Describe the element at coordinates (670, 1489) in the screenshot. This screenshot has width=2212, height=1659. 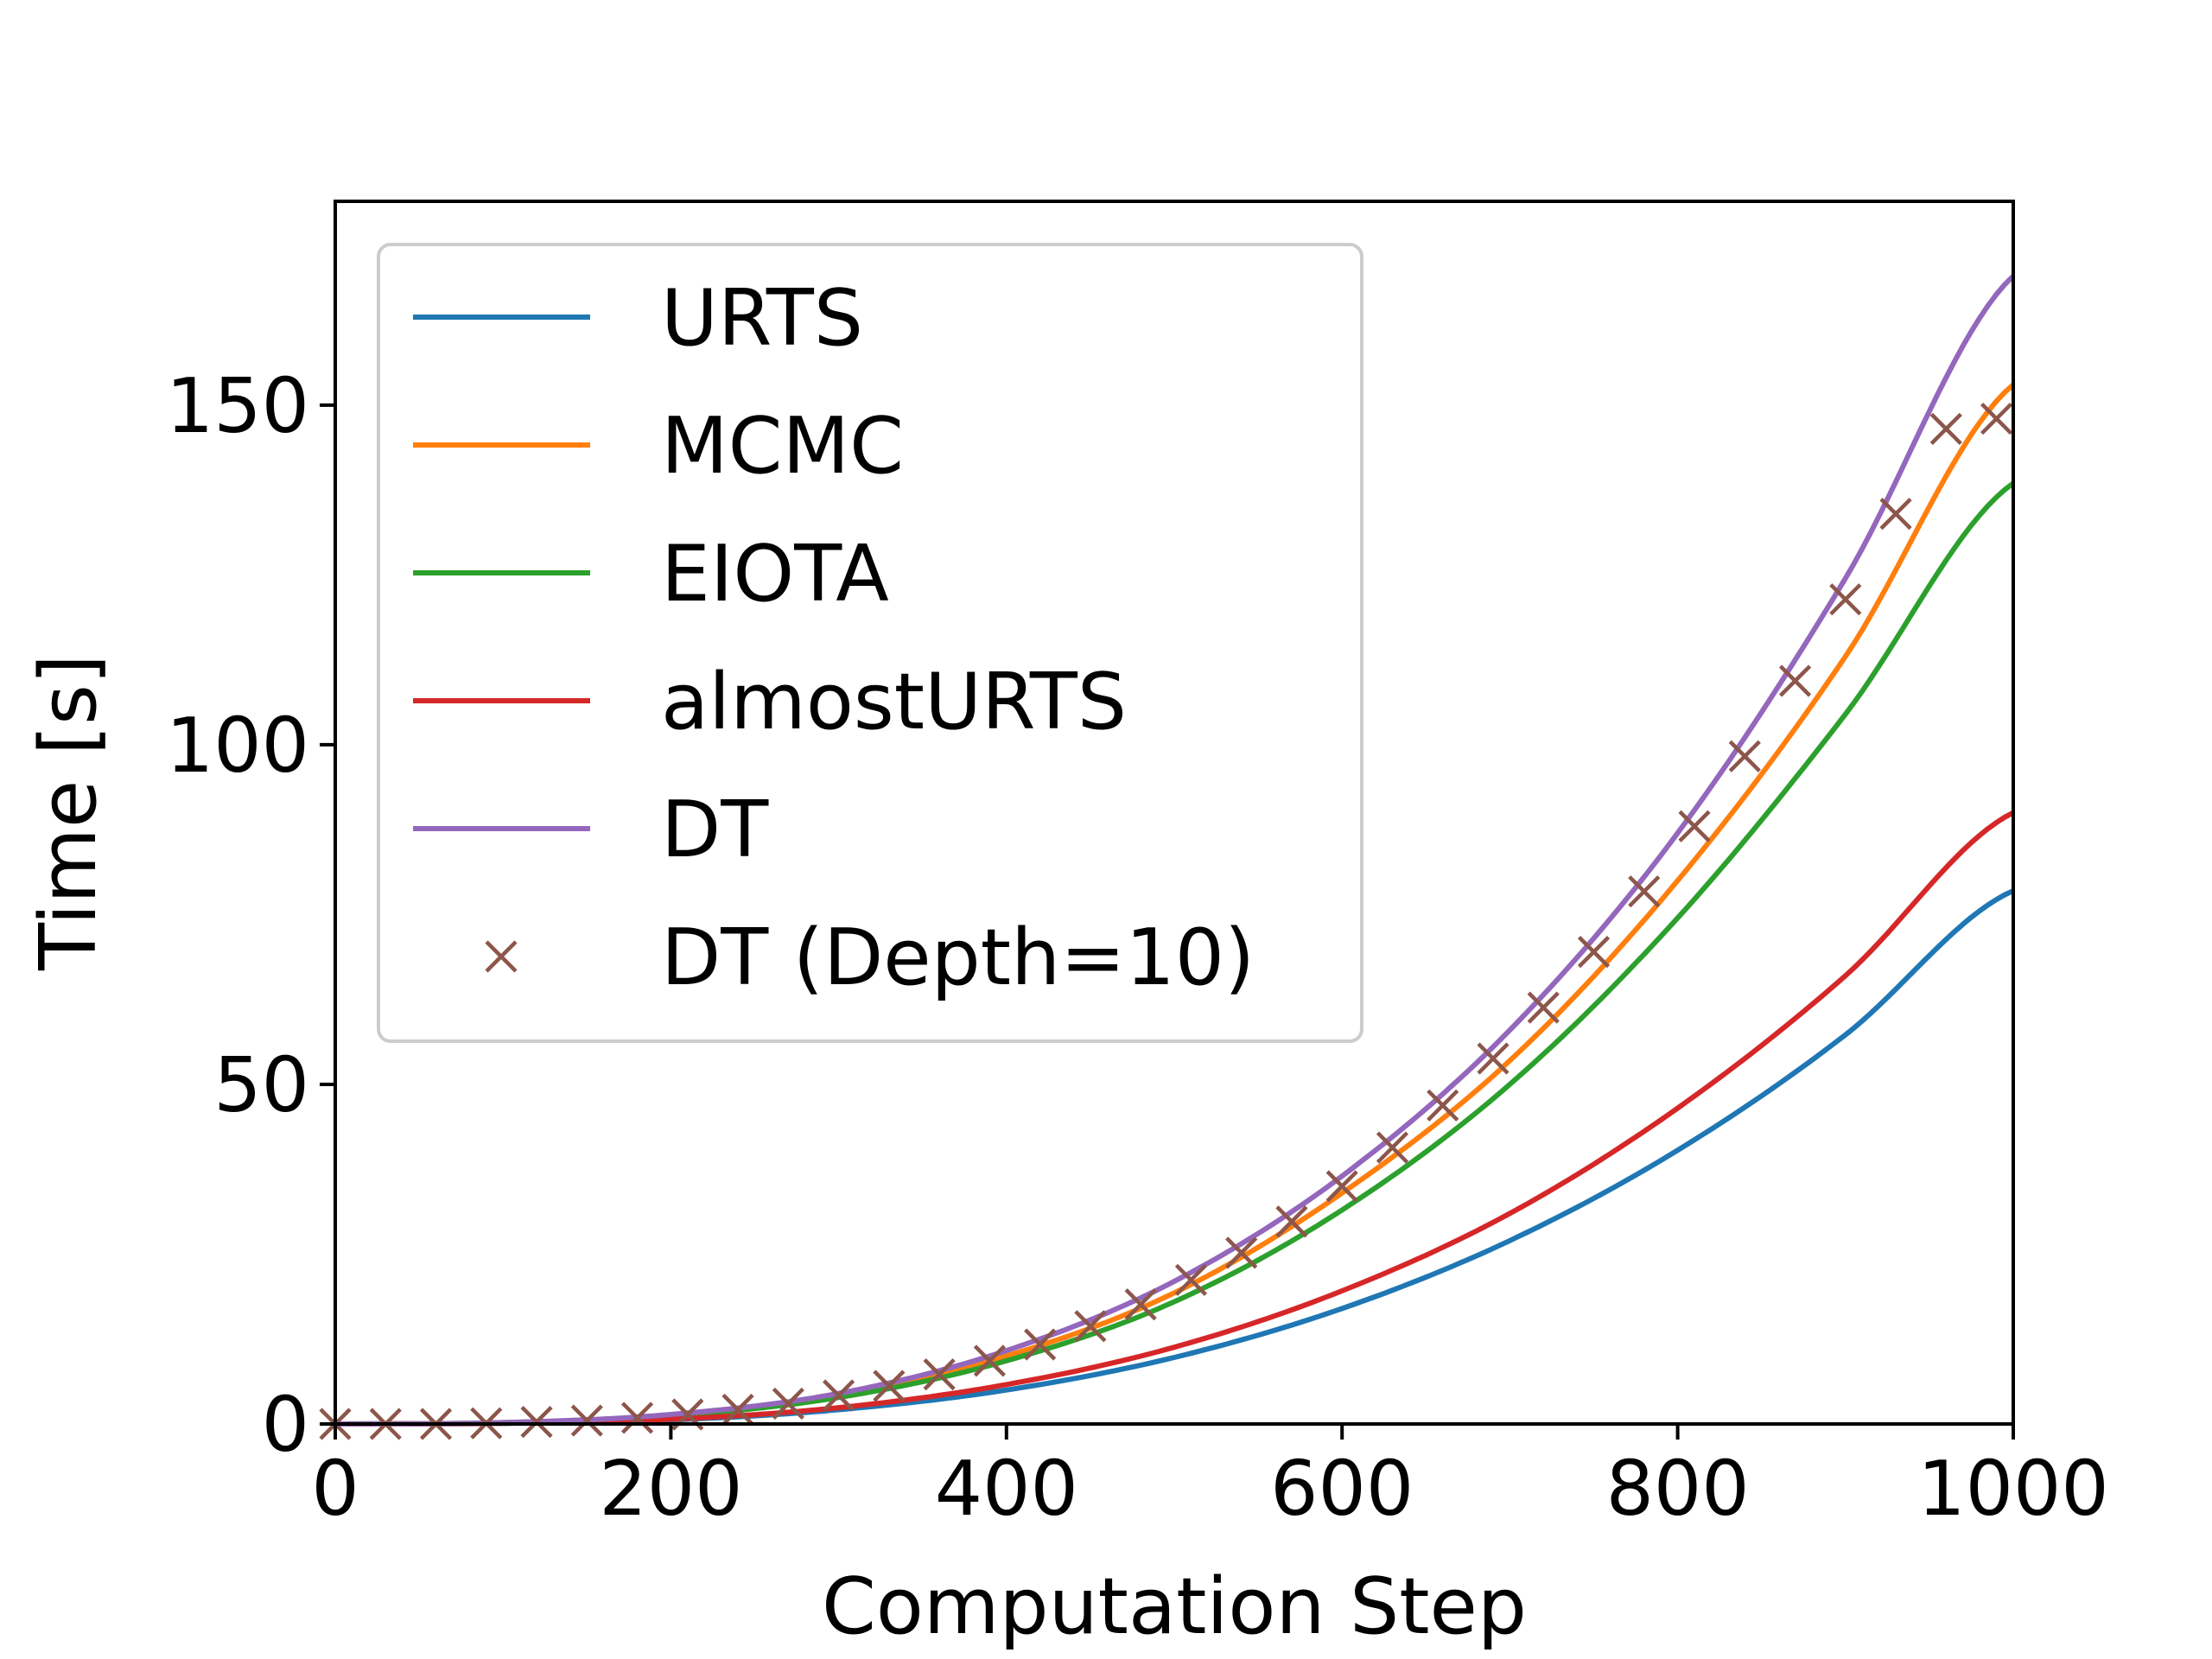
I see `x-tick-label: 200` at that location.